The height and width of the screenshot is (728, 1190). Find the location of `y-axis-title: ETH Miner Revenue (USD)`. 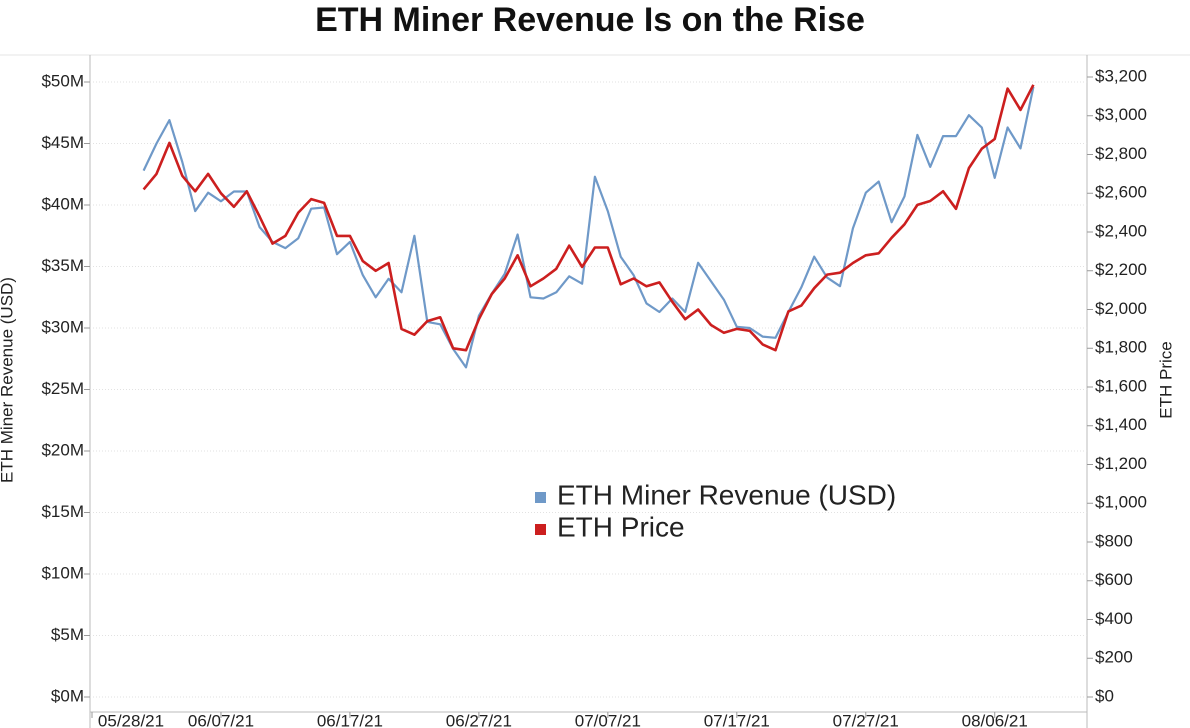

y-axis-title: ETH Miner Revenue (USD) is located at coordinates (8, 380).